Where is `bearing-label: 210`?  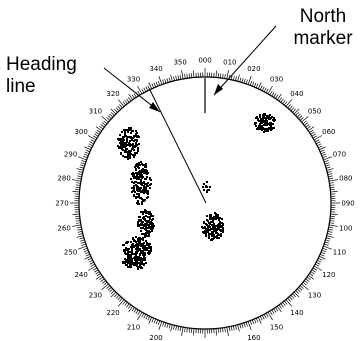
bearing-label: 210 is located at coordinates (133, 327).